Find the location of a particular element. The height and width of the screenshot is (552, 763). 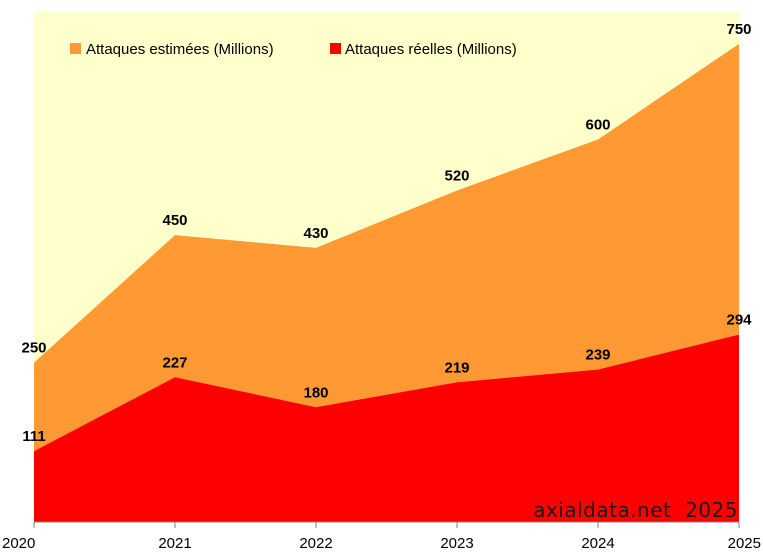

data-label-actual-2022: 180 is located at coordinates (315, 392).